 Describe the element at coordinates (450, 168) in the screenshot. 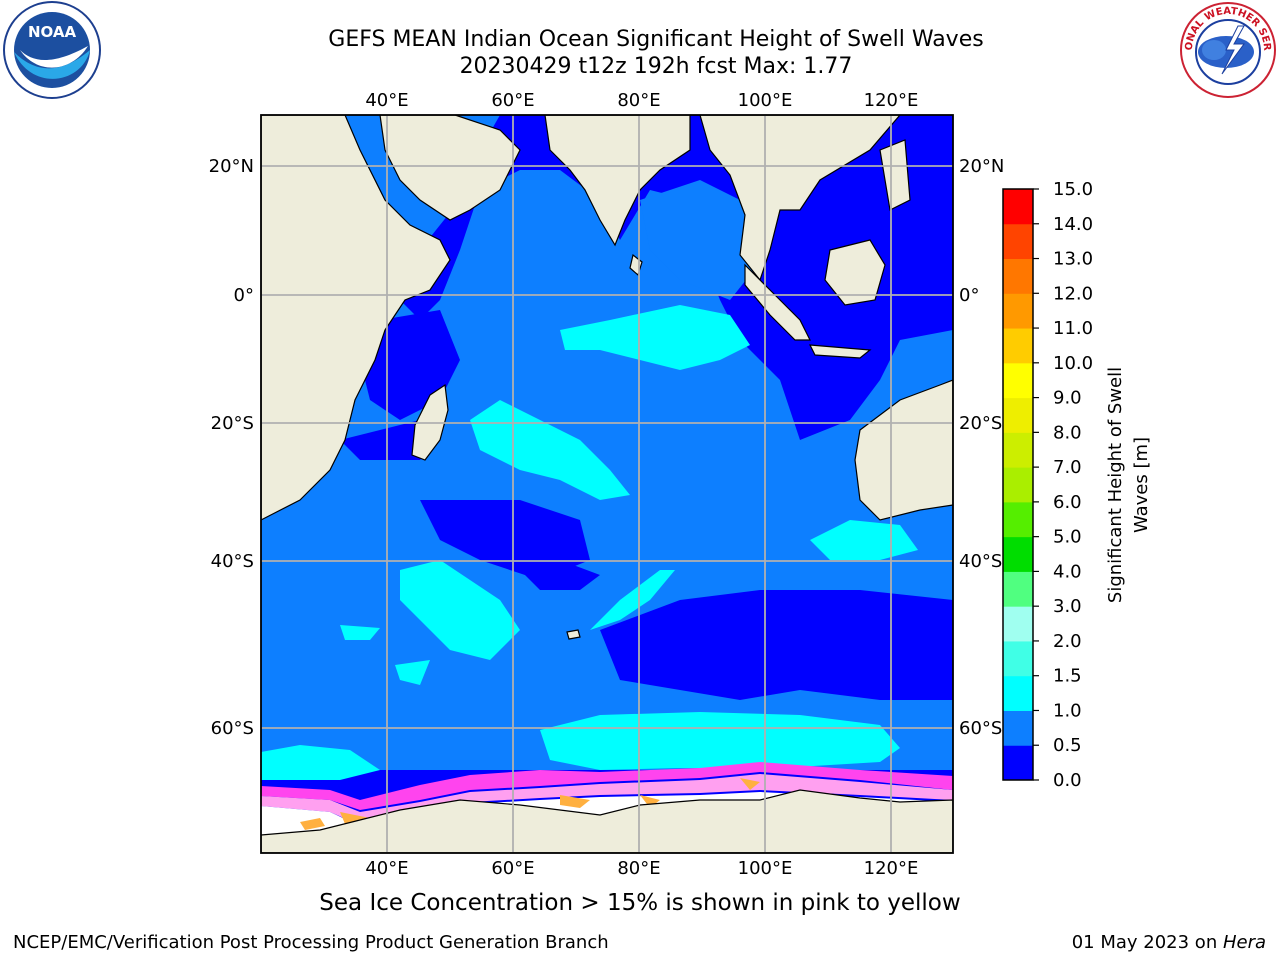

I see `land-arabia` at that location.